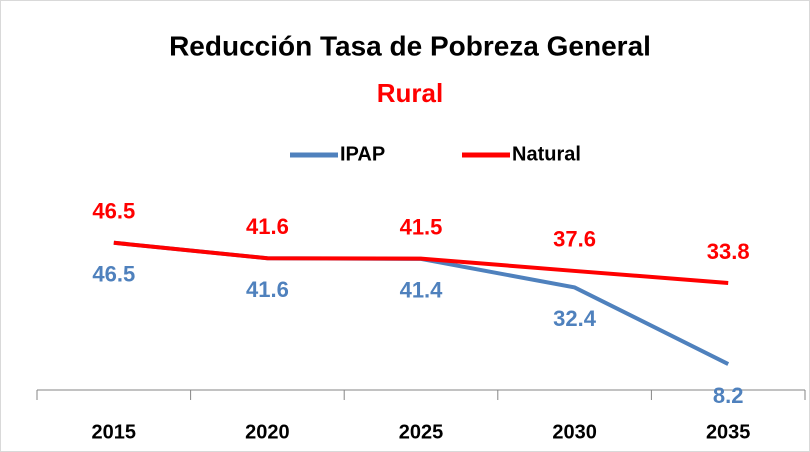 This screenshot has width=810, height=452. What do you see at coordinates (114, 432) in the screenshot?
I see `x-tick-label: 2015` at bounding box center [114, 432].